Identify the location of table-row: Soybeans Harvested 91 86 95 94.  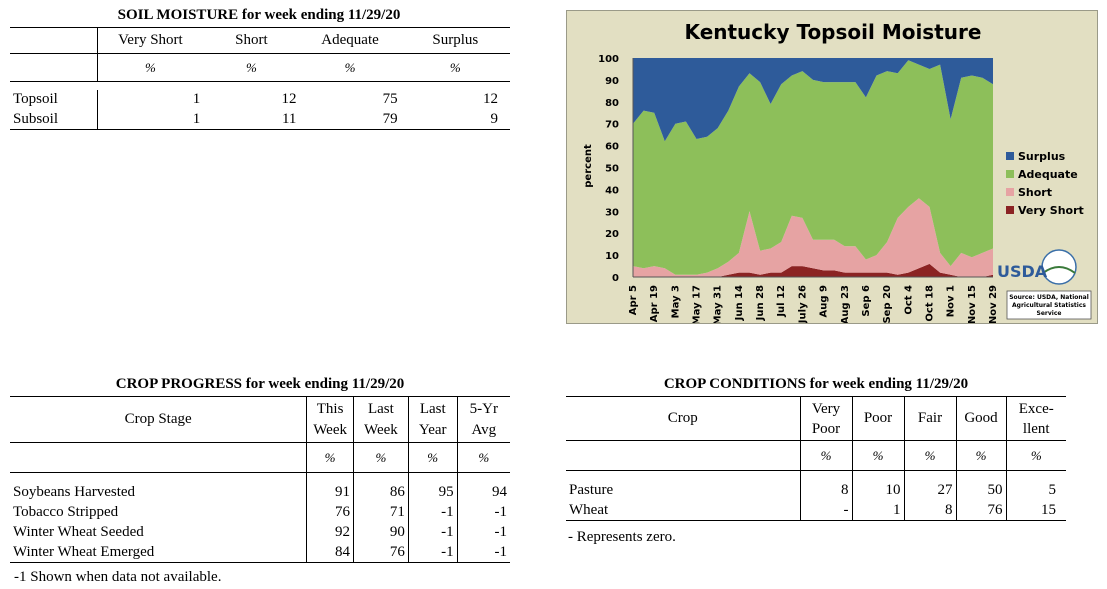
(260, 492).